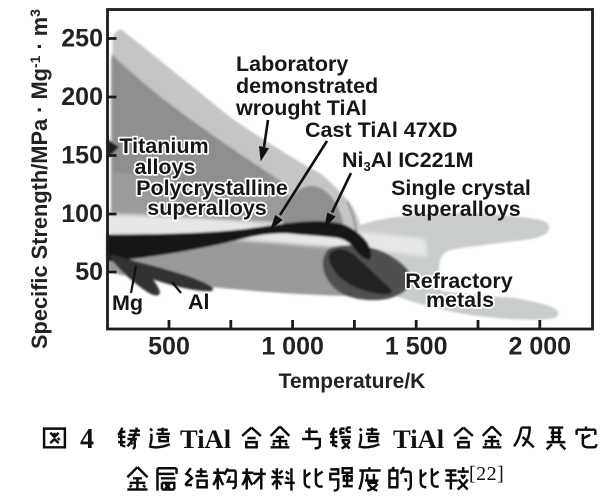  What do you see at coordinates (82, 156) in the screenshot?
I see `svg-text: 150` at bounding box center [82, 156].